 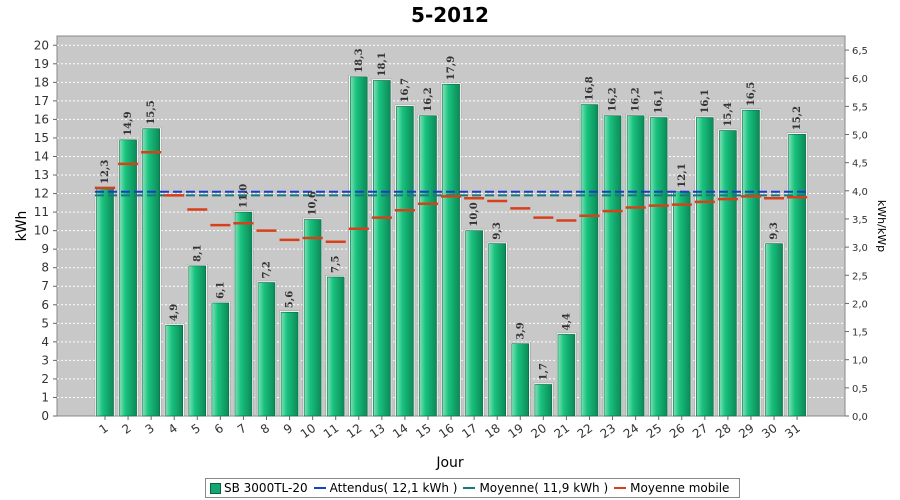 What do you see at coordinates (41, 119) in the screenshot?
I see `y-tick-label: 16` at bounding box center [41, 119].